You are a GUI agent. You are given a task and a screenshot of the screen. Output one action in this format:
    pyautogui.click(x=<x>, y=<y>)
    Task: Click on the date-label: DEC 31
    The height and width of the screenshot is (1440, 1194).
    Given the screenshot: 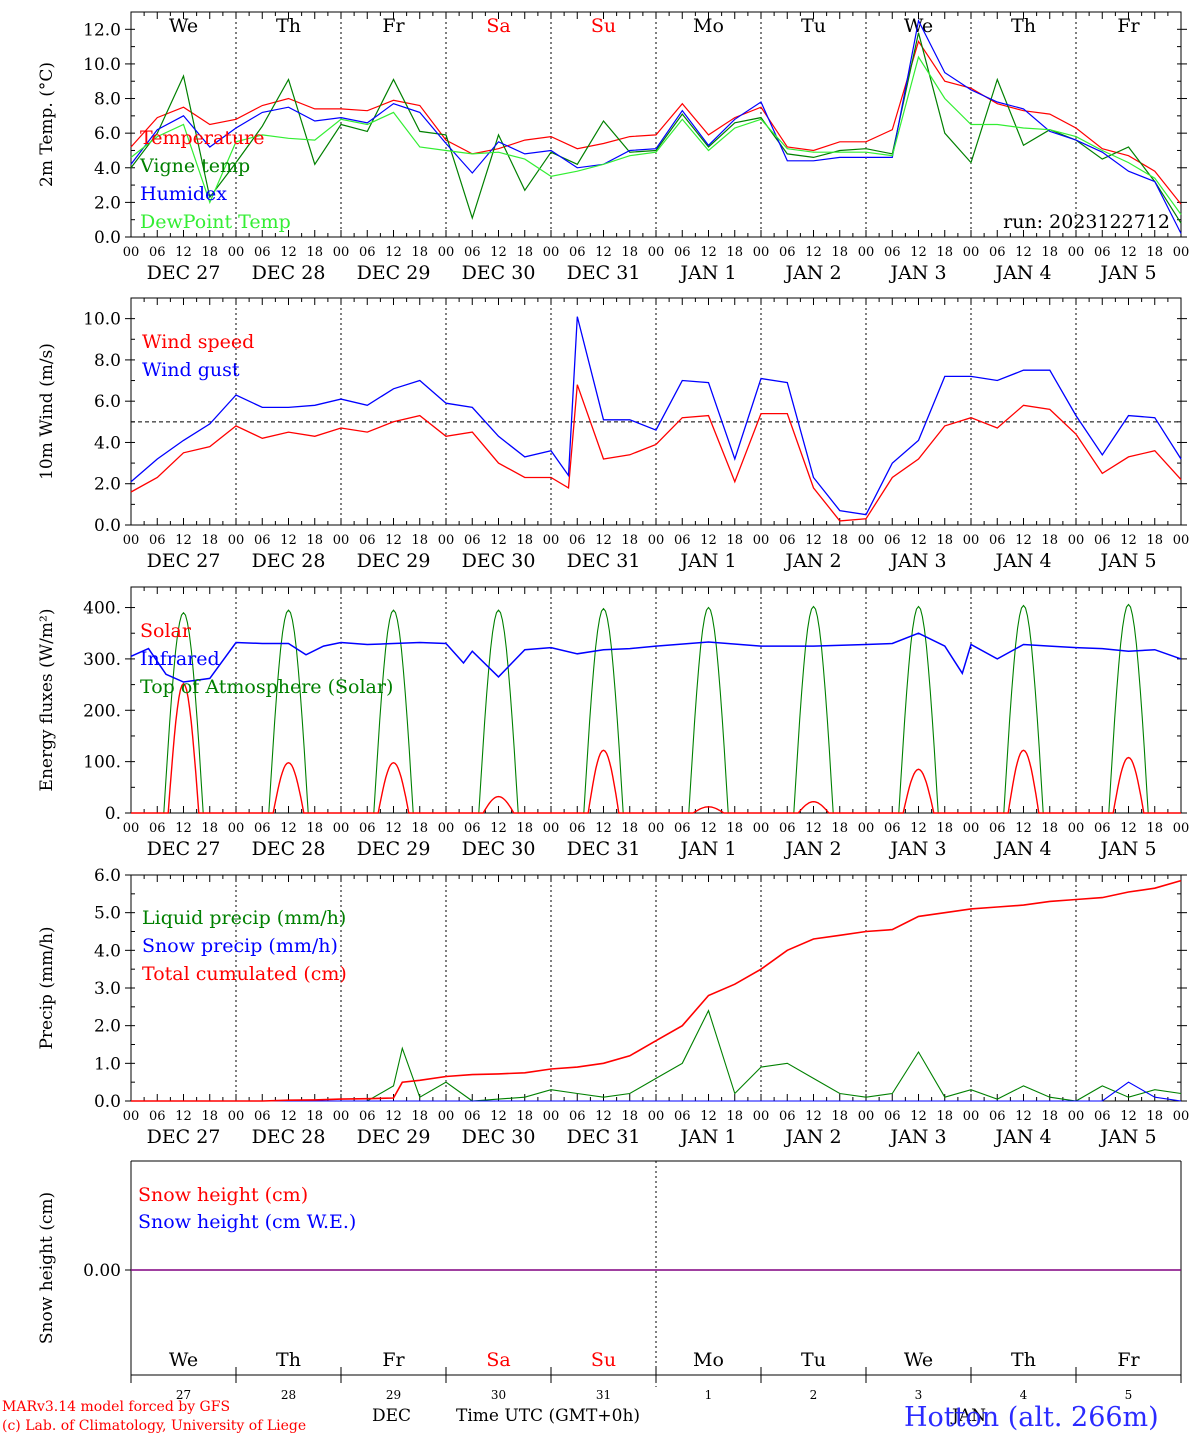 What is the action you would take?
    pyautogui.click(x=604, y=561)
    